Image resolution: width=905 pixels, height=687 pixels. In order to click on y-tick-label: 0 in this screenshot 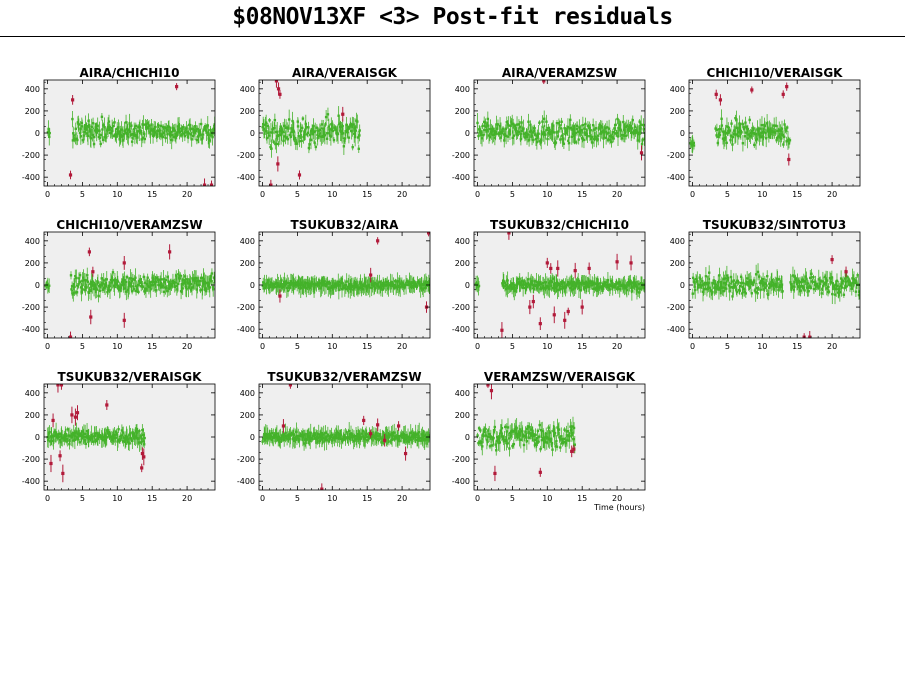, I will do `click(252, 285)`.